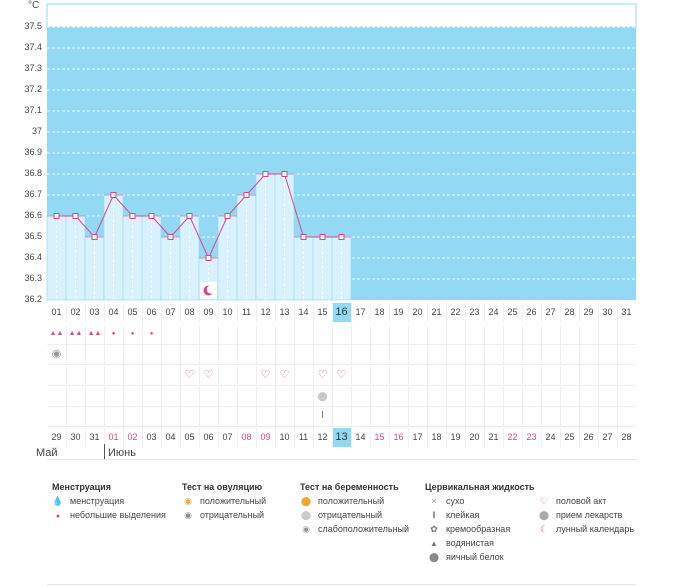 The image size is (675, 587). I want to click on dry-icon: ×, so click(434, 501).